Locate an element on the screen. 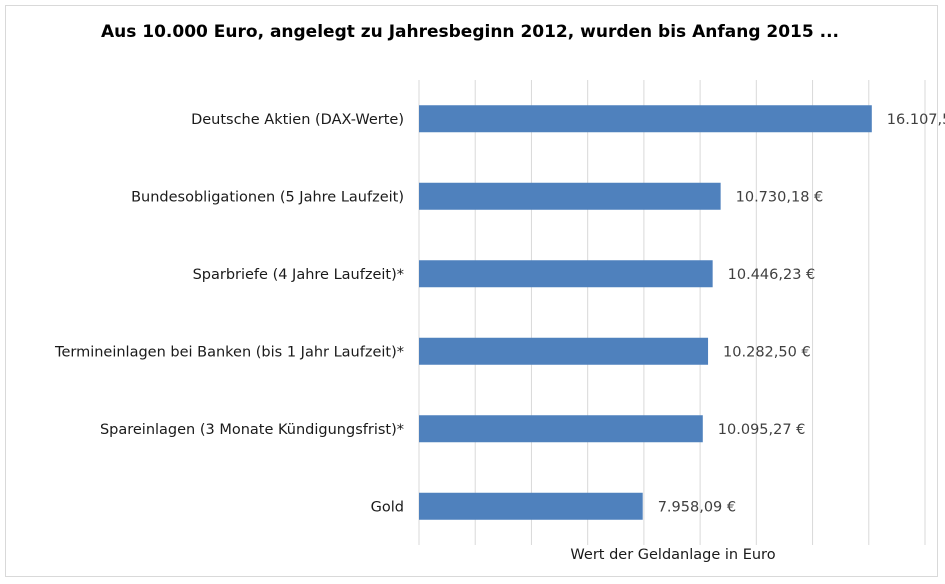 This screenshot has width=945, height=584. value-label: 10.730,18 € is located at coordinates (780, 197).